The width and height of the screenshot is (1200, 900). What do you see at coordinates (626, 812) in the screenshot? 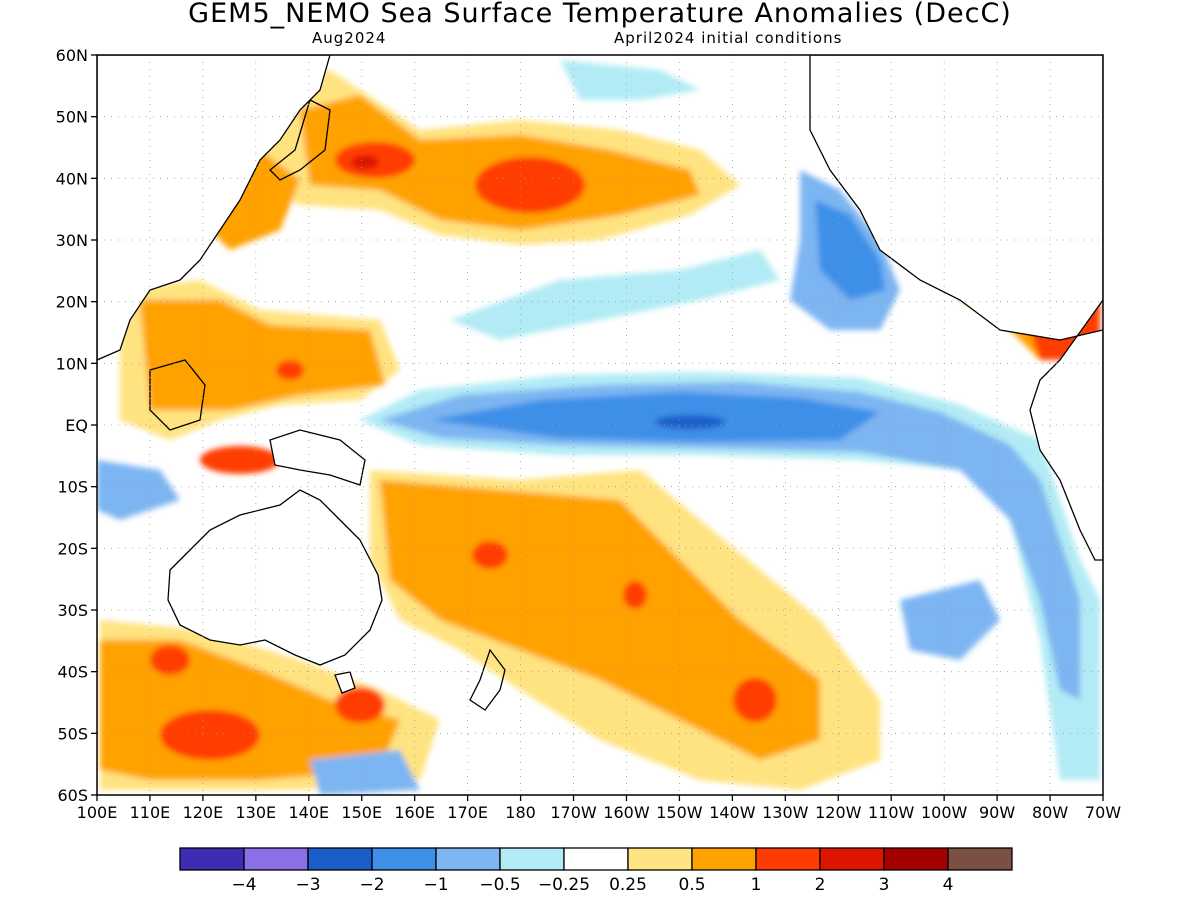
I see `lon-tick-label: 160W` at bounding box center [626, 812].